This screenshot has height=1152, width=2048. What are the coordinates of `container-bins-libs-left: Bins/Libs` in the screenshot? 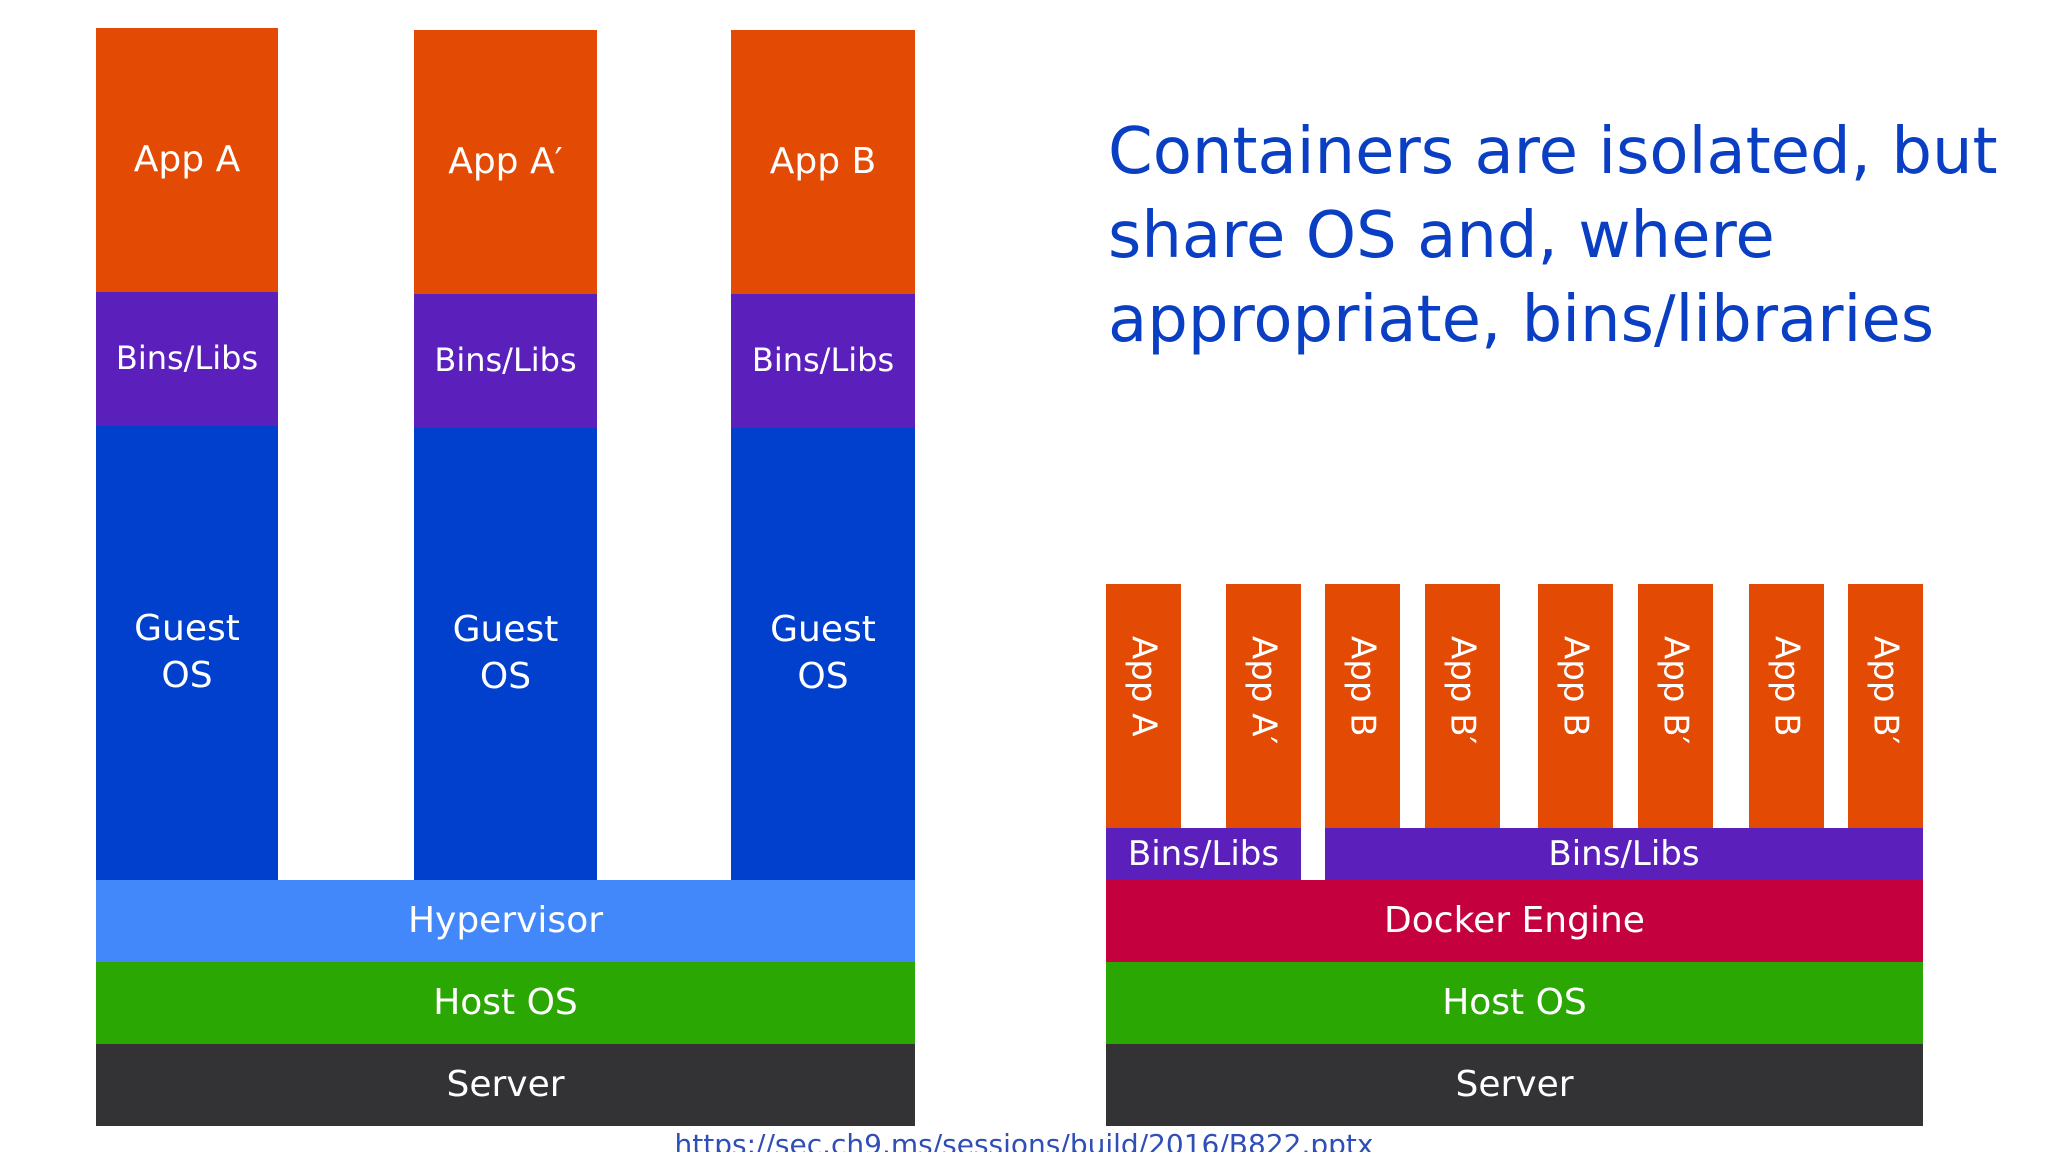 It's located at (1203, 854).